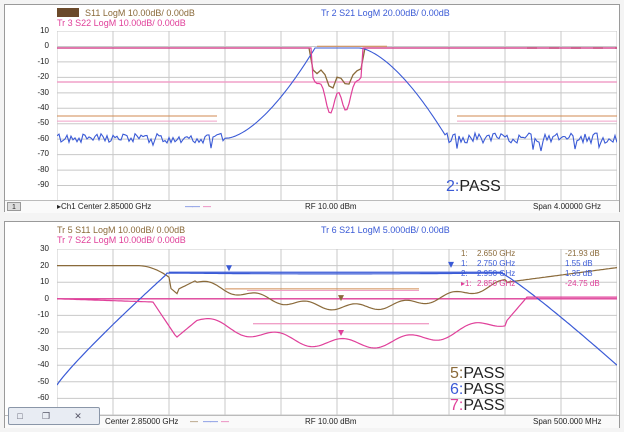  I want to click on pass-number: 5:, so click(457, 373).